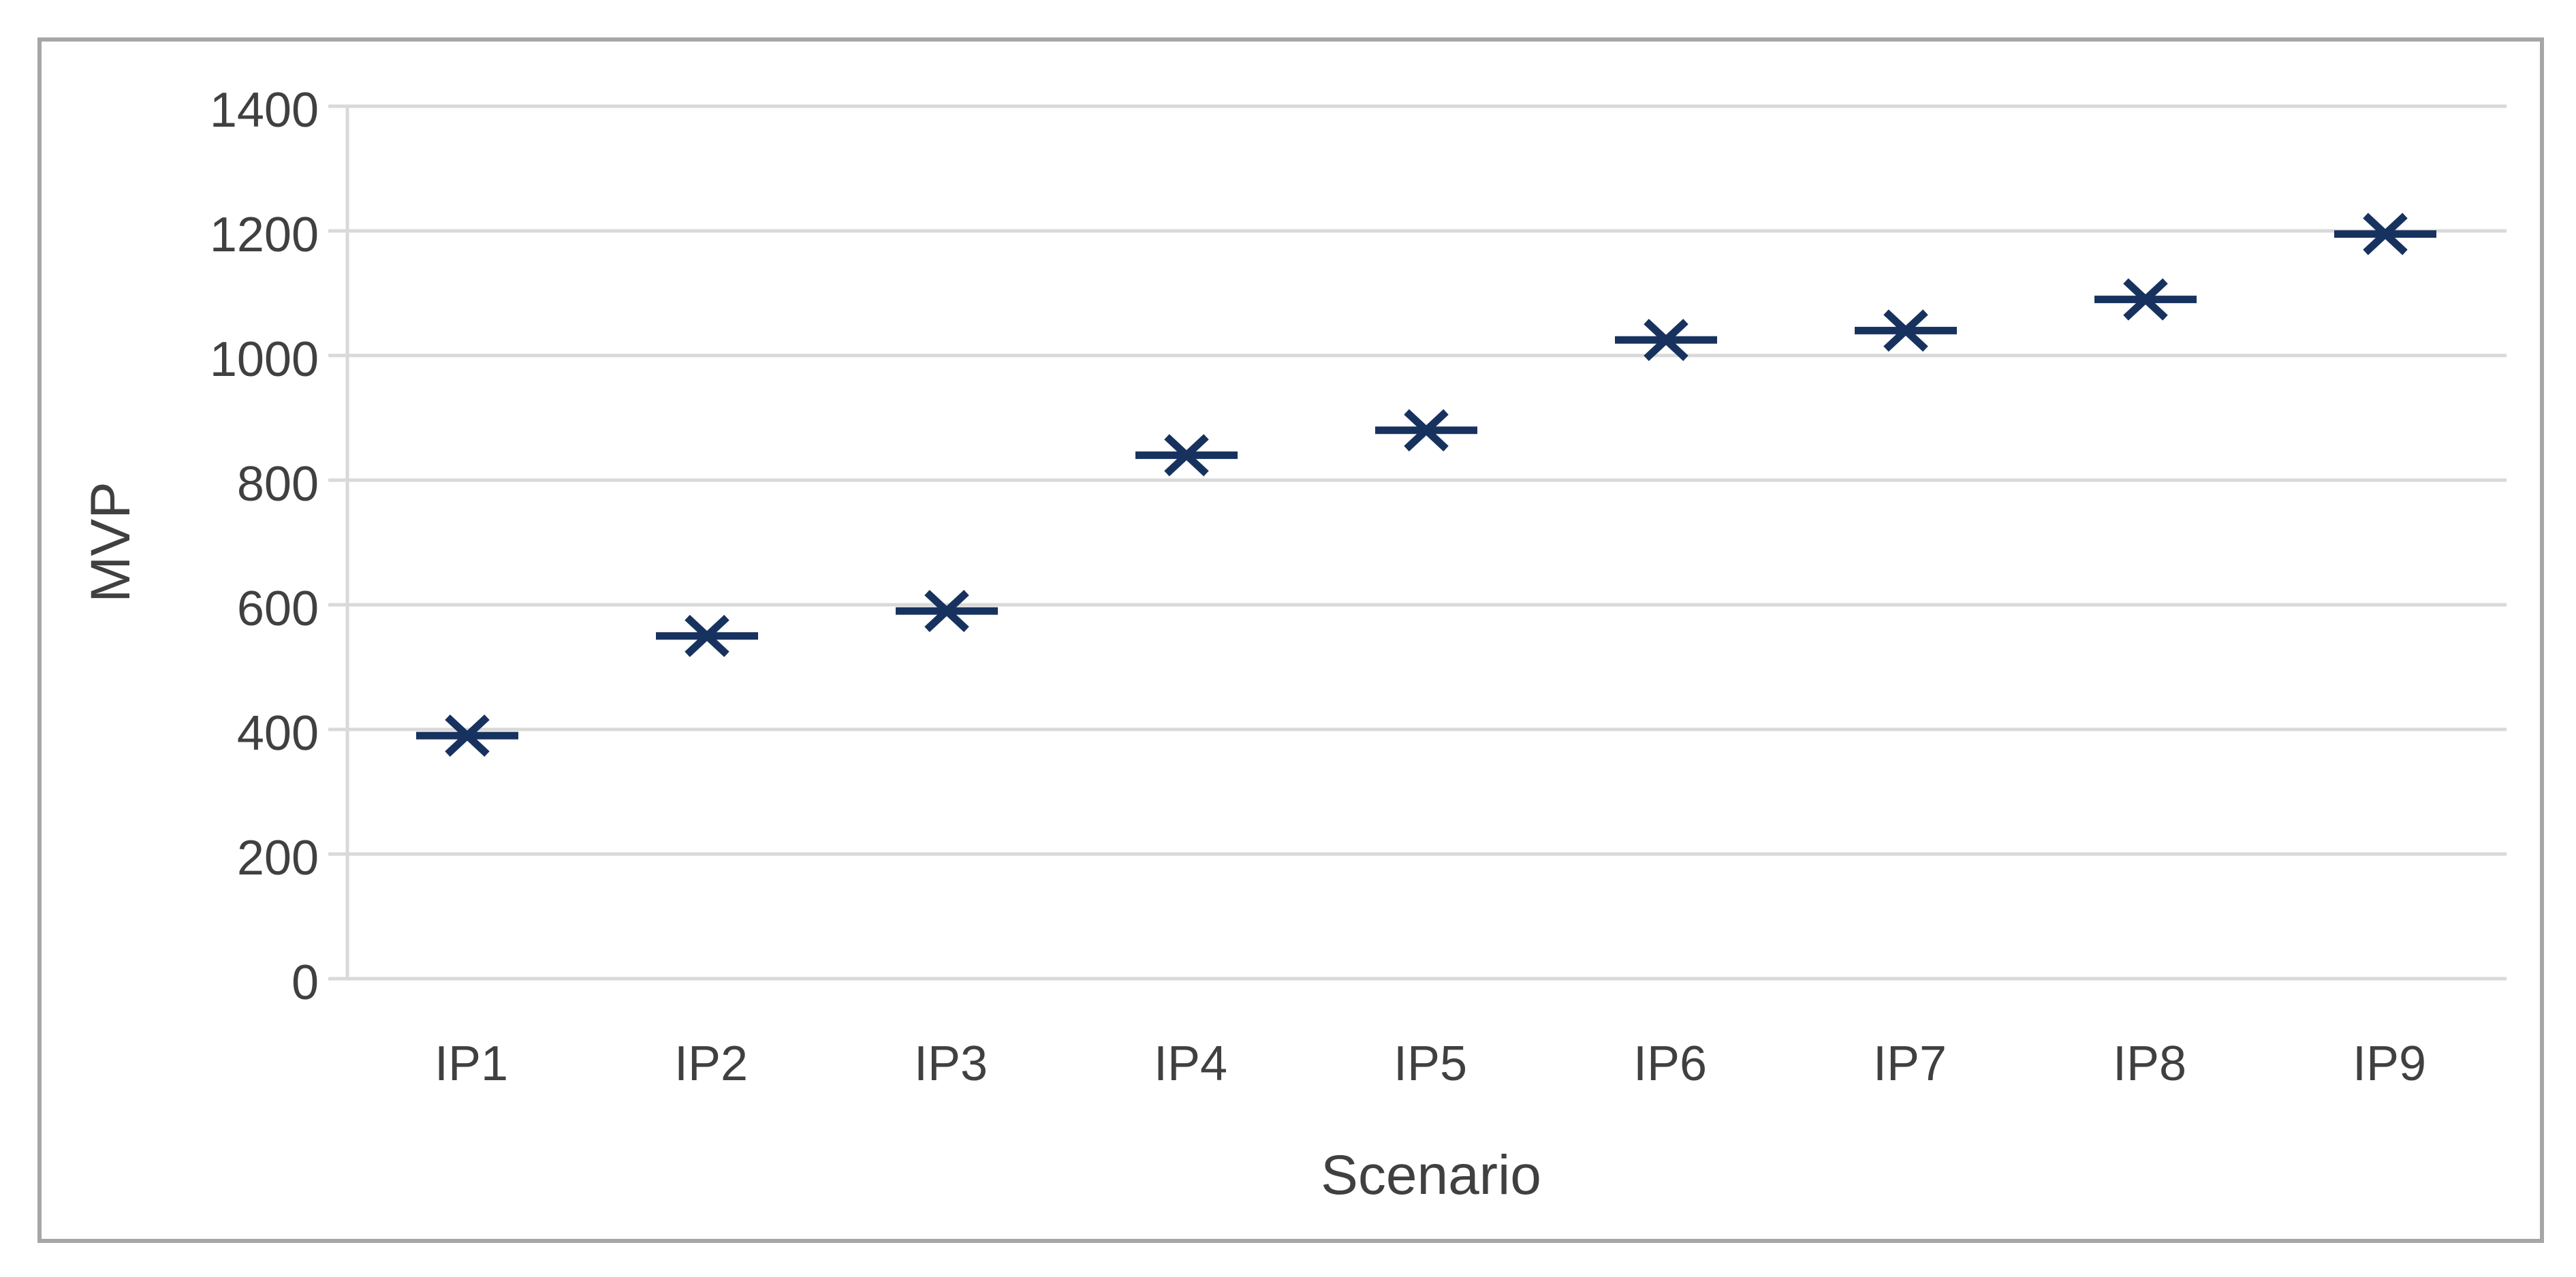 This screenshot has height=1277, width=2576. I want to click on x-category-label: IP9, so click(2389, 1064).